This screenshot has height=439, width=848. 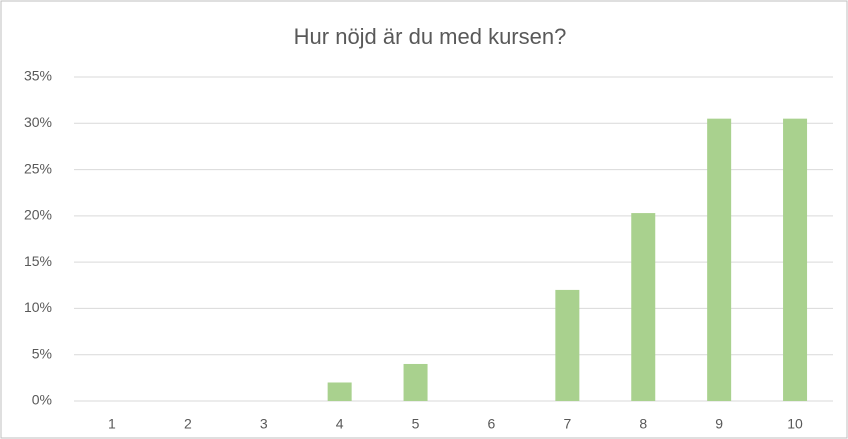 I want to click on x-tick-label: 9, so click(x=719, y=424).